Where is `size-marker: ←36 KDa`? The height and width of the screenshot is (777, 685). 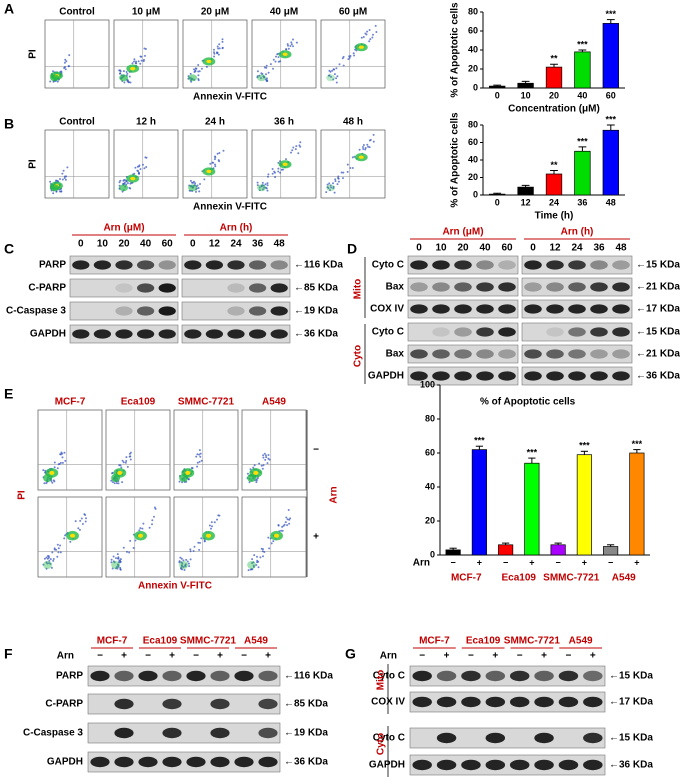 size-marker: ←36 KDa is located at coordinates (316, 334).